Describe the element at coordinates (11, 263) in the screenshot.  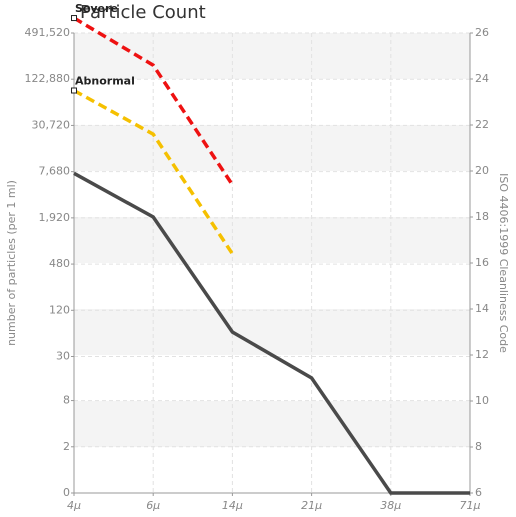
I see `y-axis-label: number of particles (per 1 ml)` at that location.